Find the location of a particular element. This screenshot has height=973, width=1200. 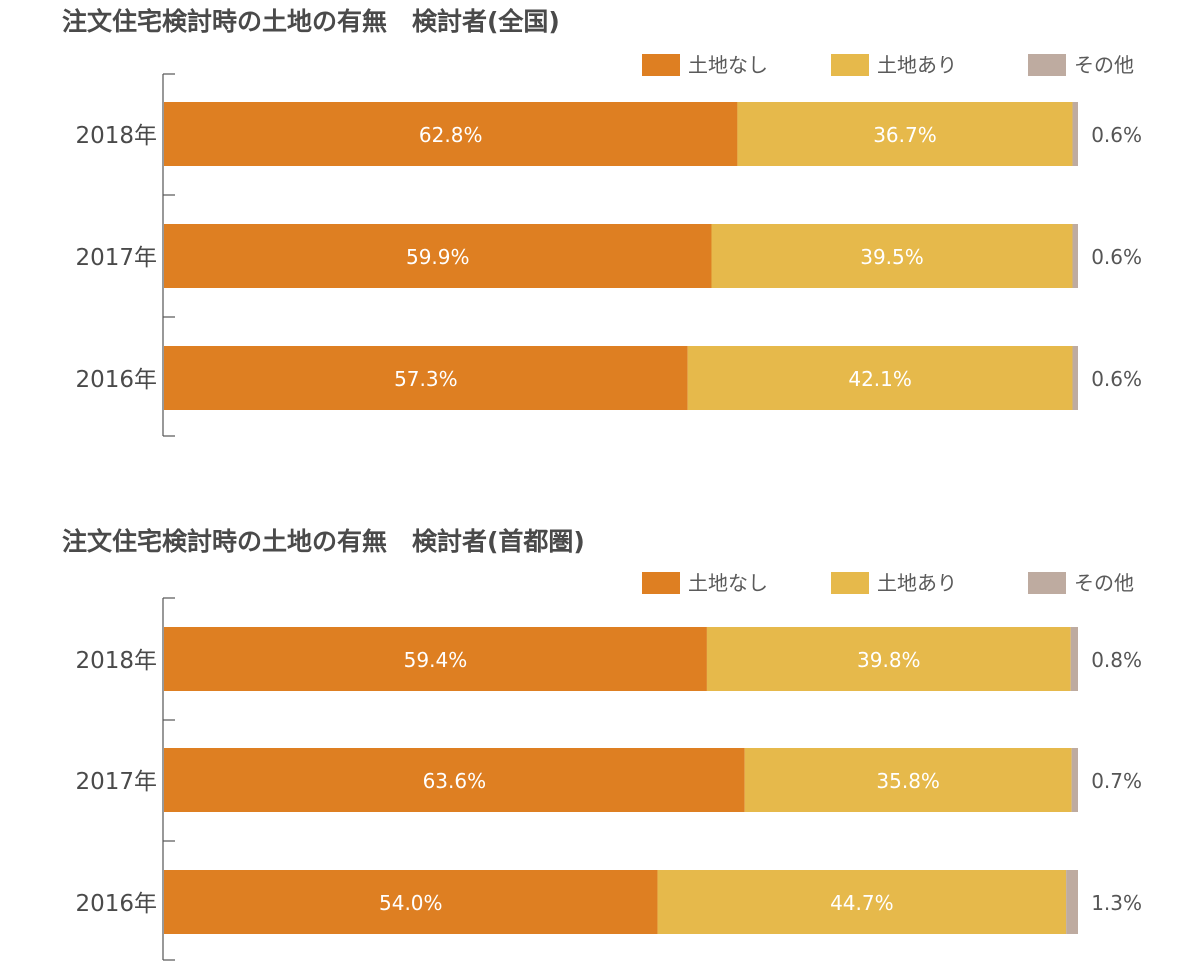

data-label: 1.3% is located at coordinates (1116, 903).